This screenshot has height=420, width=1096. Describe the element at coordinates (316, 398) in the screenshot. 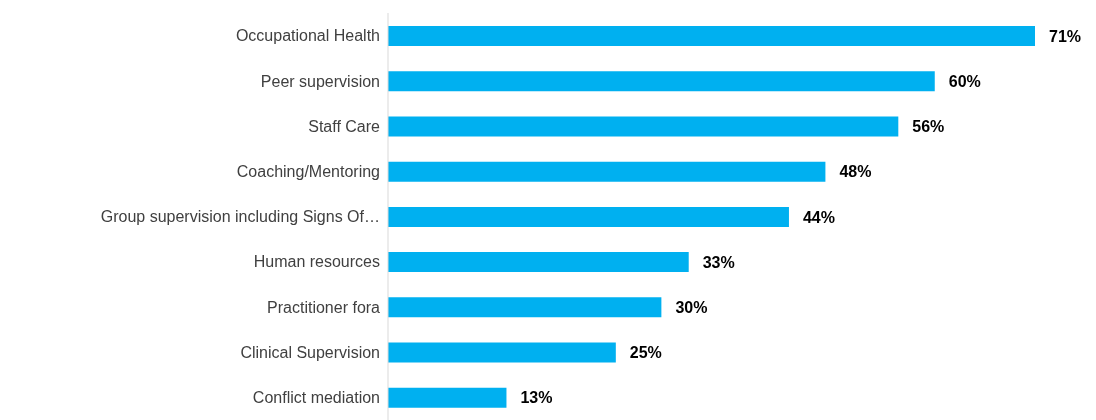

I see `y-tick-label: Conflict mediation` at that location.